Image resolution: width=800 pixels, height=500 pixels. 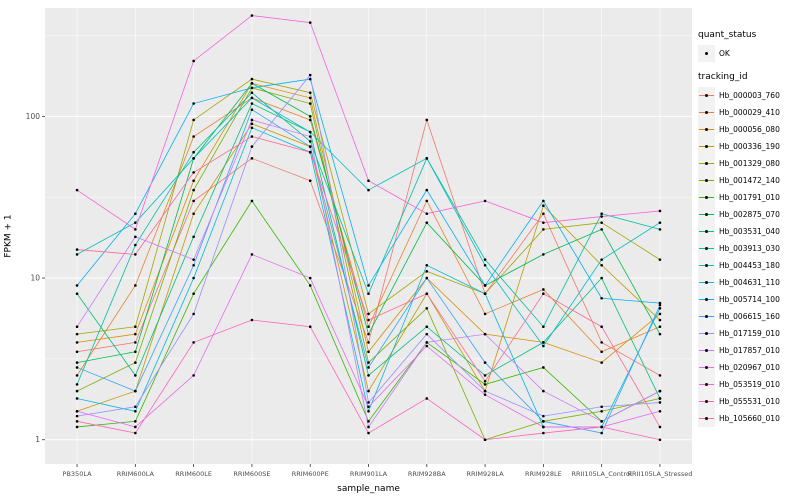 I want to click on legend-item-Hb_003913_030: Hb_003913_030, so click(x=748, y=248).